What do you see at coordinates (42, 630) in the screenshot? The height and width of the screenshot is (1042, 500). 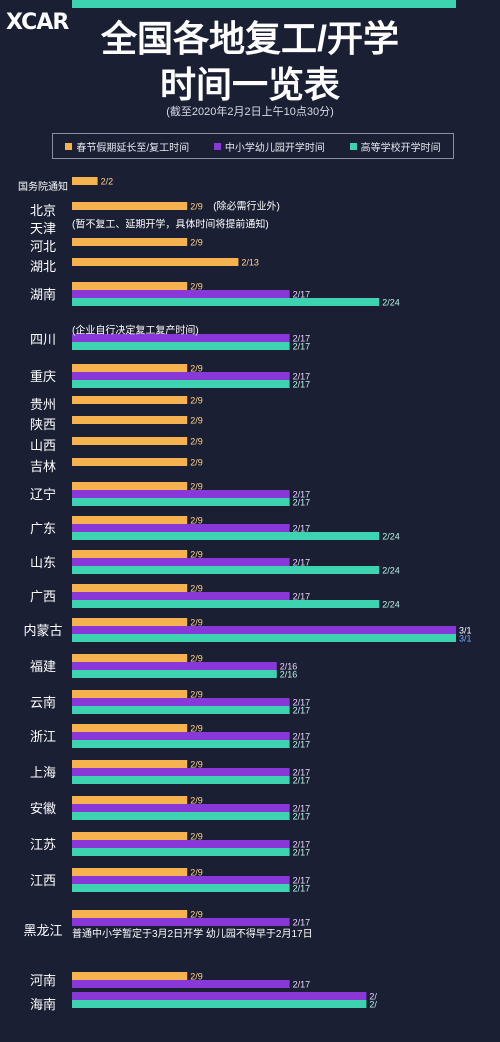 I see `region-label: 内蒙古` at bounding box center [42, 630].